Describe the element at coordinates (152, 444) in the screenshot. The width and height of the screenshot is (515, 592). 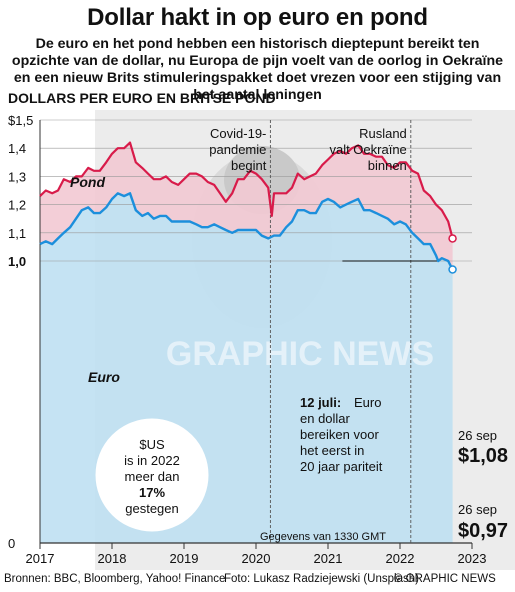
I see `usd-note-text: $US` at that location.